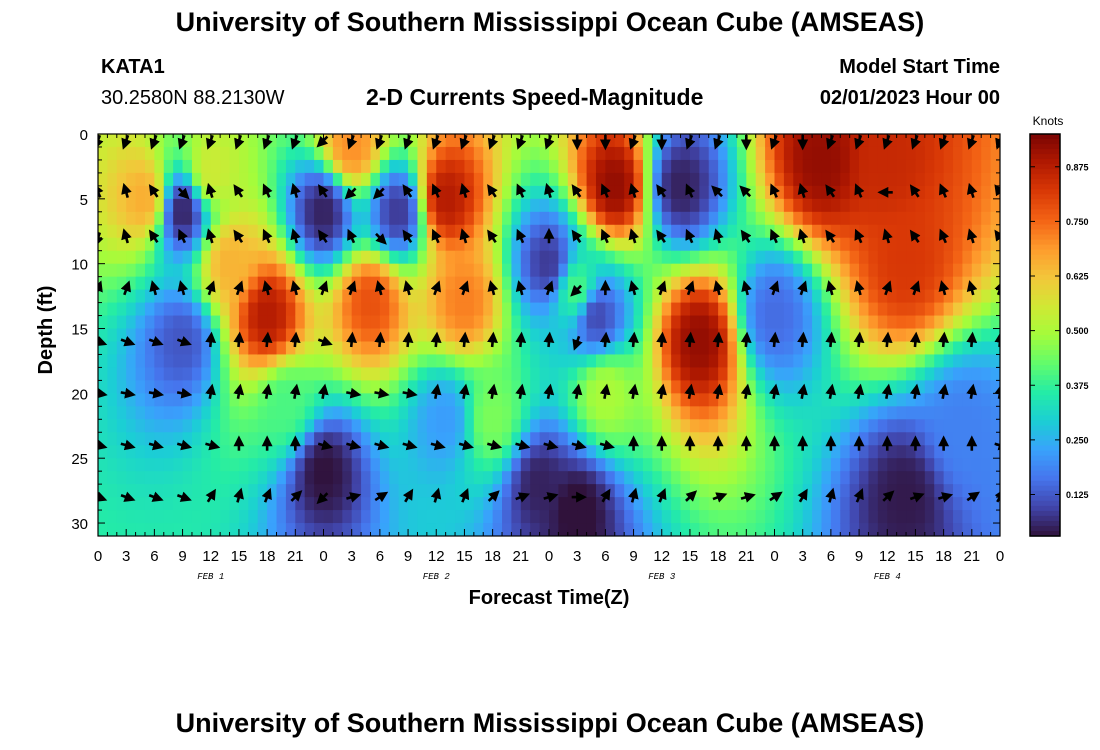  Describe the element at coordinates (380, 556) in the screenshot. I see `x-tick-label: 6` at that location.